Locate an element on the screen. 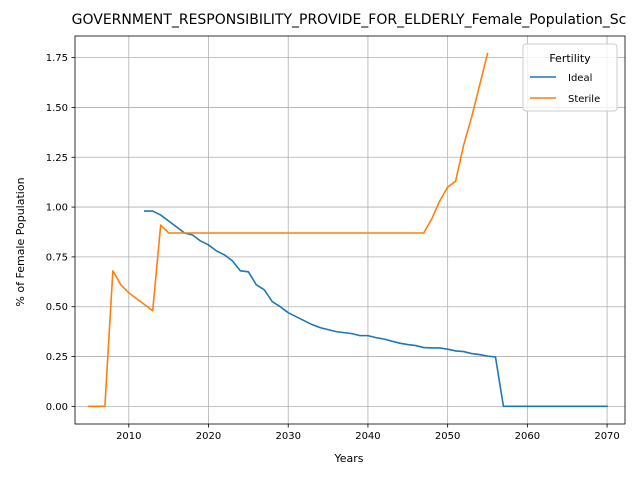  x-tick-label: 2040 is located at coordinates (367, 436).